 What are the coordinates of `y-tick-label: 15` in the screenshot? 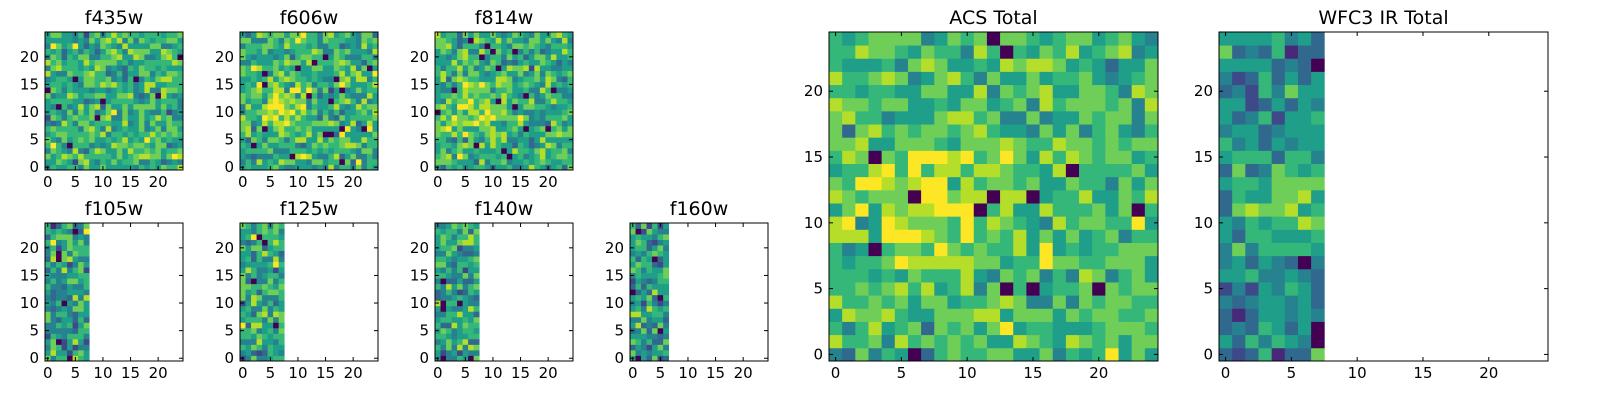 It's located at (1203, 157).